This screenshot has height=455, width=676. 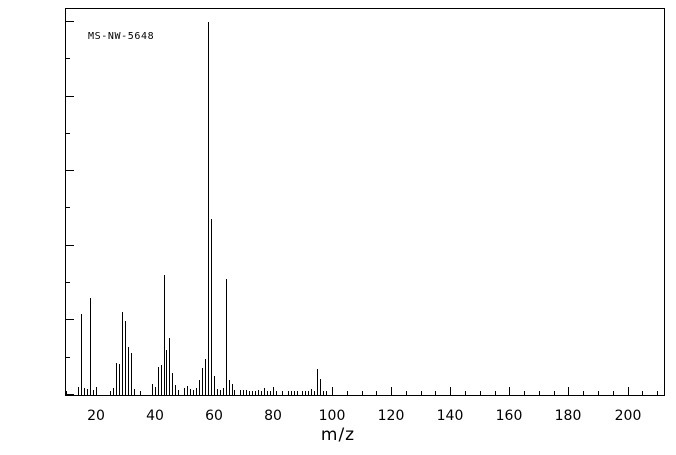 What do you see at coordinates (214, 416) in the screenshot?
I see `x-axis-tick-label: 60` at bounding box center [214, 416].